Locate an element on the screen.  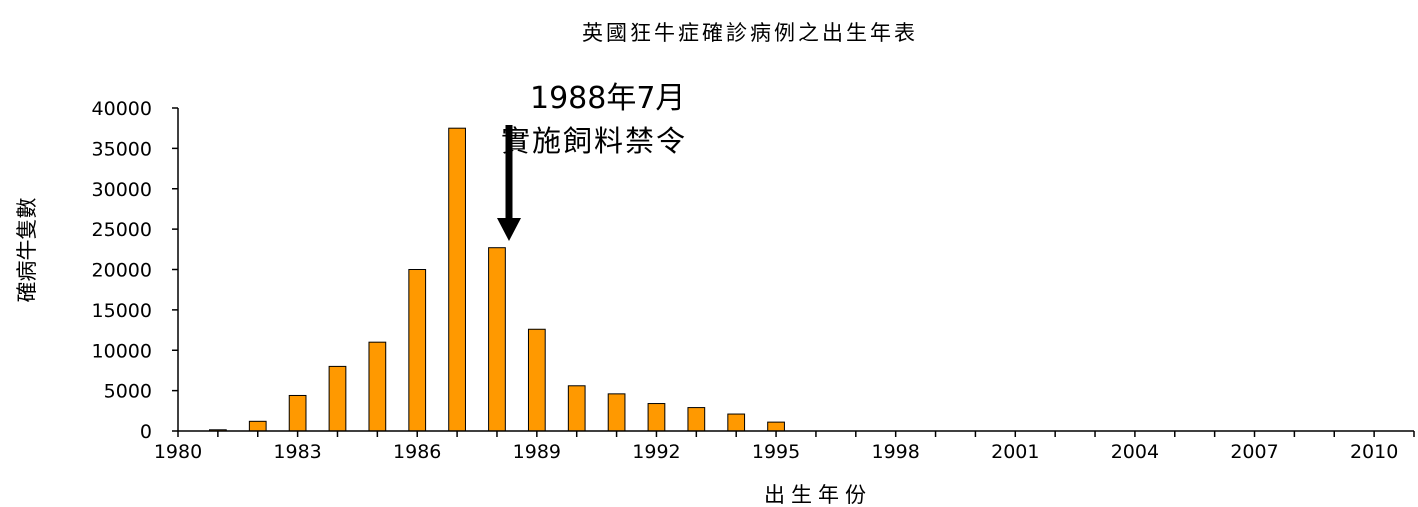
y-axis-label: 確病牛隻數 is located at coordinates (27, 250).